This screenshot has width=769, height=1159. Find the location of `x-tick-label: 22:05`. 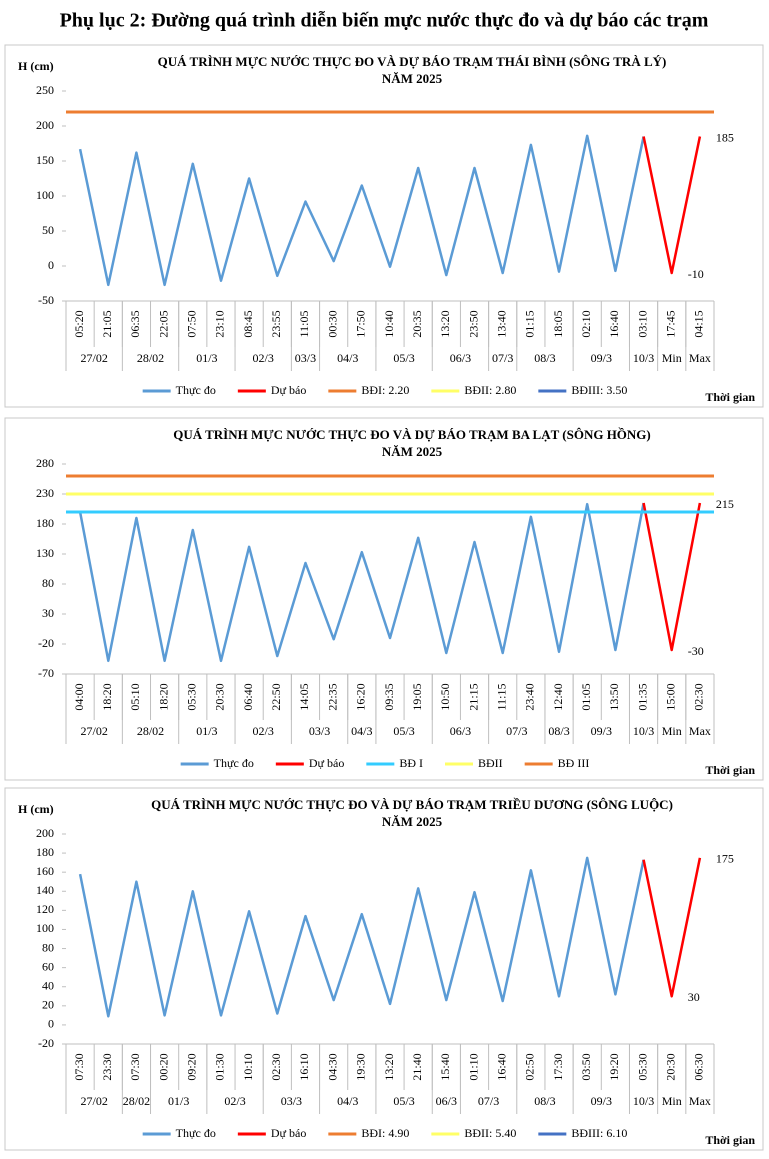

x-tick-label: 22:05 is located at coordinates (163, 323).